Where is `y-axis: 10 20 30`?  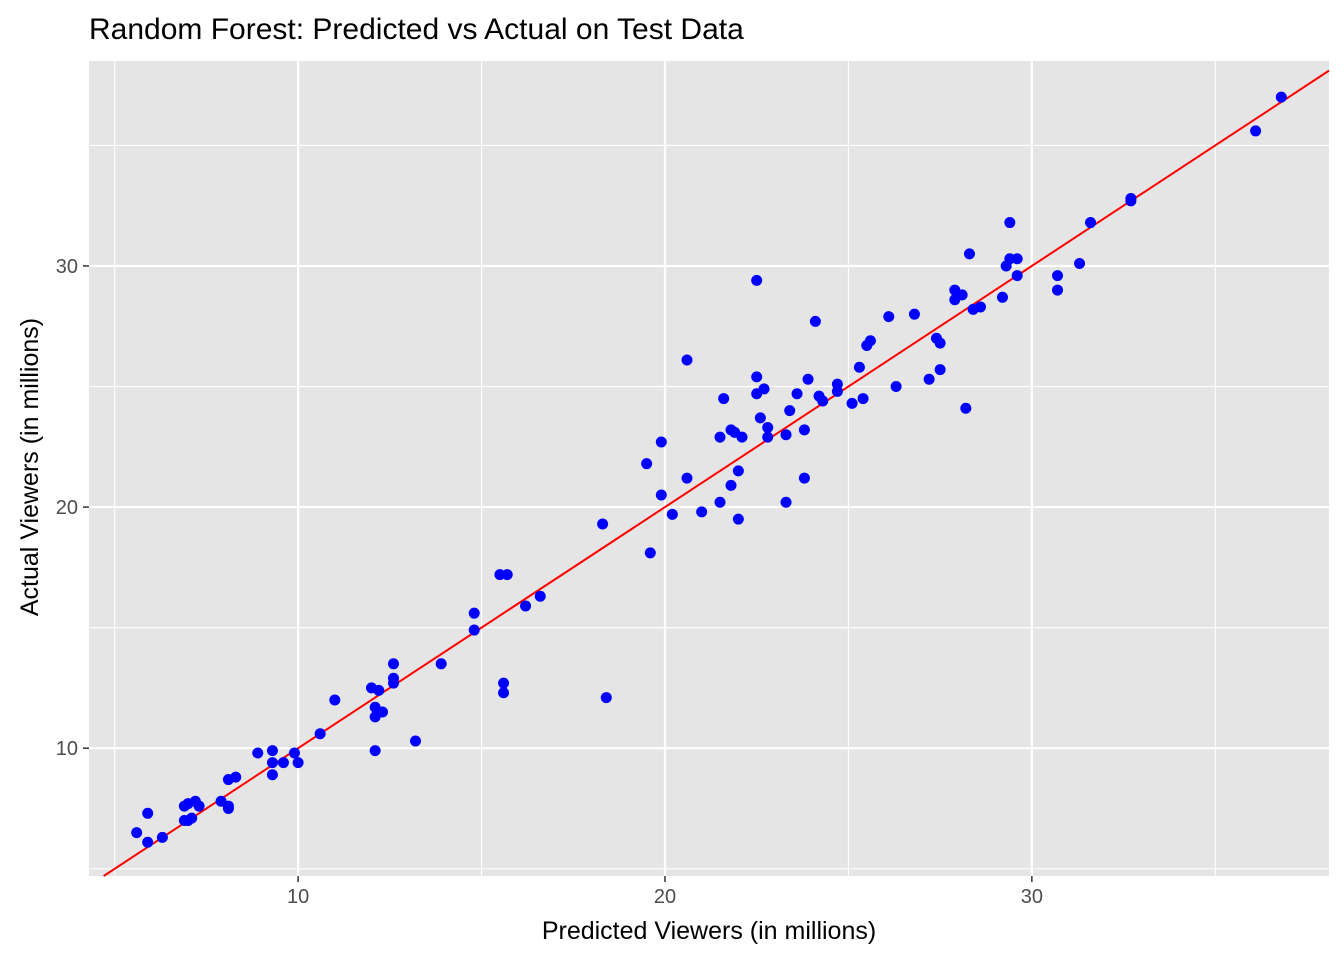 y-axis: 10 20 30 is located at coordinates (72, 508).